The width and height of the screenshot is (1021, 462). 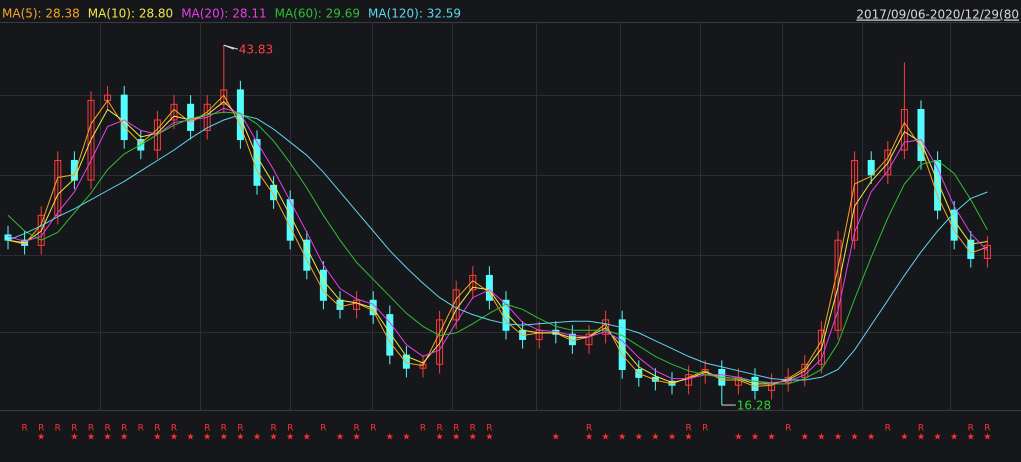 What do you see at coordinates (414, 14) in the screenshot?
I see `legend-item: MA(120): 32.59` at bounding box center [414, 14].